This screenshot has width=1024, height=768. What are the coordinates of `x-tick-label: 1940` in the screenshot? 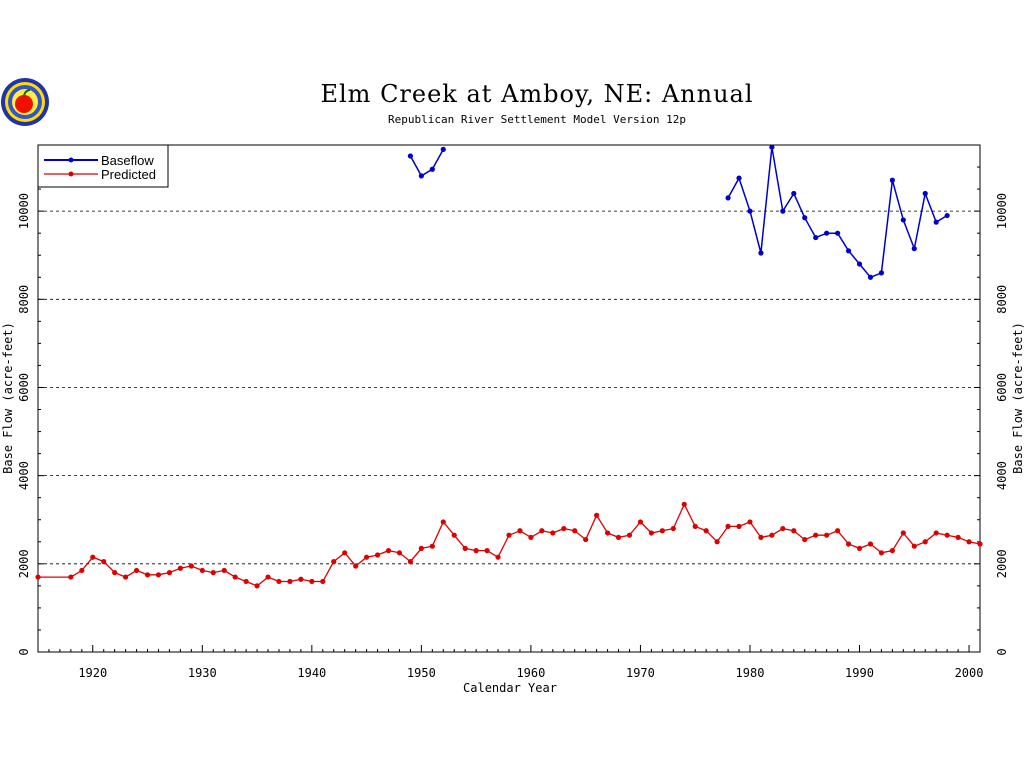 It's located at (311, 673).